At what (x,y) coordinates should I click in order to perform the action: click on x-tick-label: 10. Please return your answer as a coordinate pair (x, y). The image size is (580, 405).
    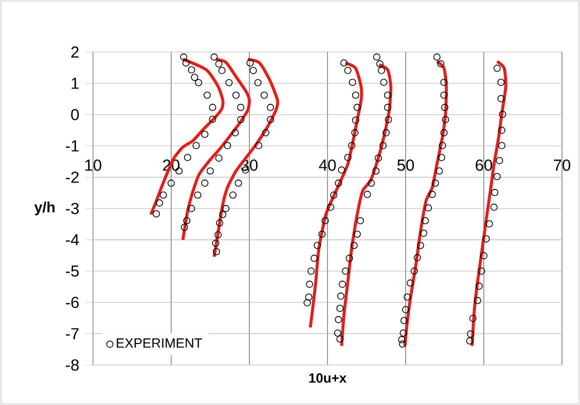
    Looking at the image, I should click on (93, 165).